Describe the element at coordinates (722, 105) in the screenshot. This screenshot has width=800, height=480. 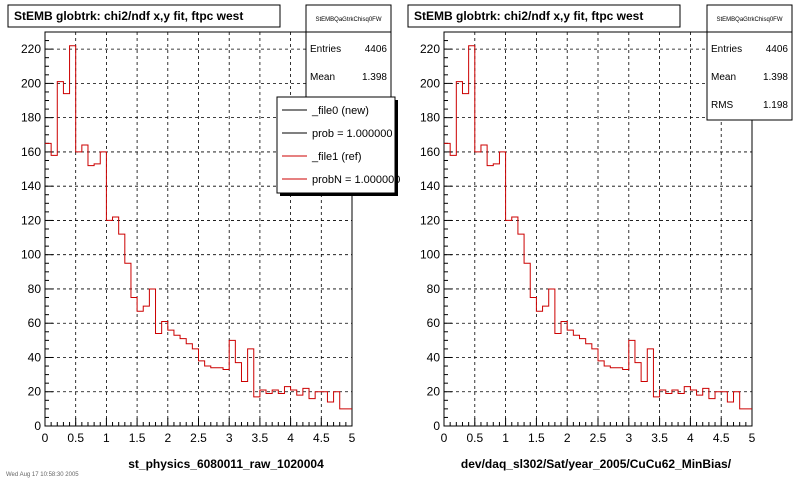
I see `stats-label: RMS` at that location.